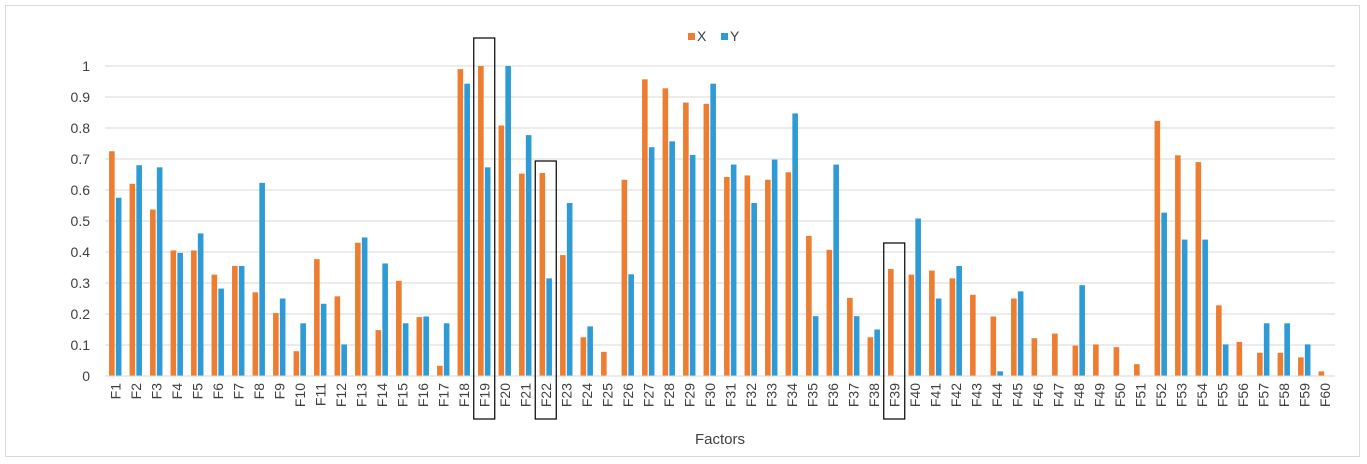 The image size is (1367, 464). Describe the element at coordinates (1301, 366) in the screenshot. I see `bar-x-f59` at that location.